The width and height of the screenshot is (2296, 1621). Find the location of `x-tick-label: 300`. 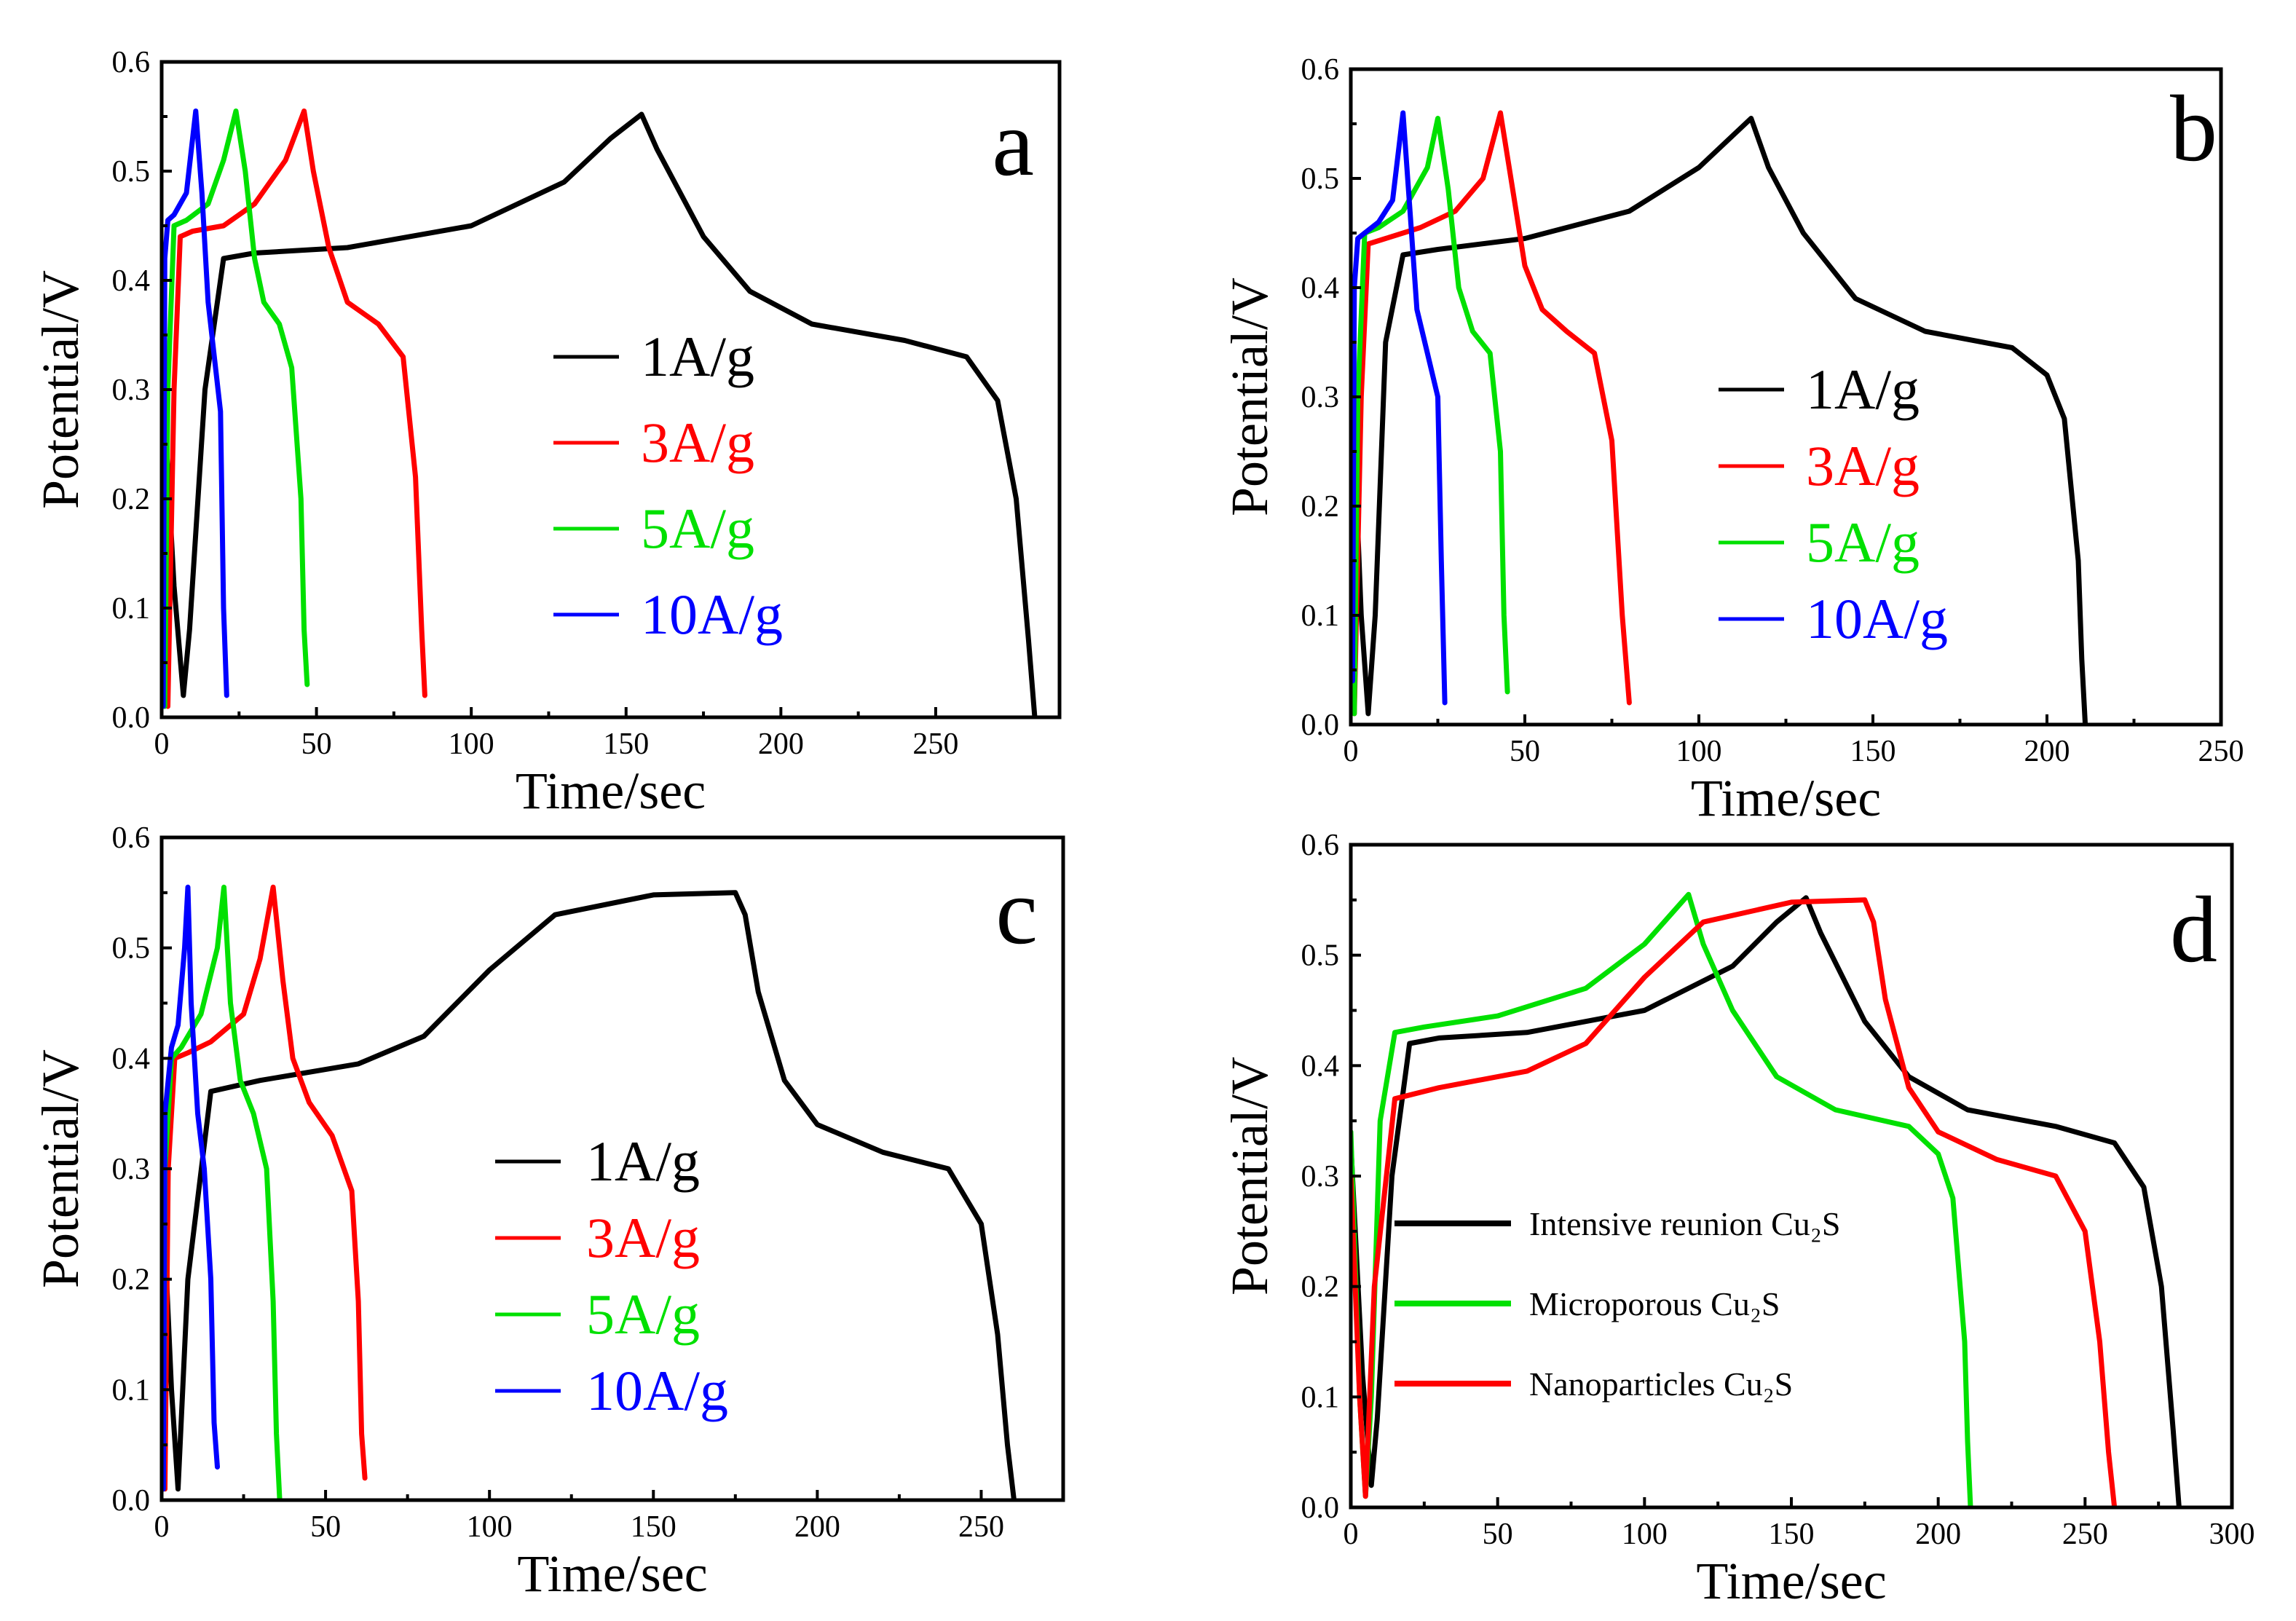

x-tick-label: 300 is located at coordinates (2232, 1534).